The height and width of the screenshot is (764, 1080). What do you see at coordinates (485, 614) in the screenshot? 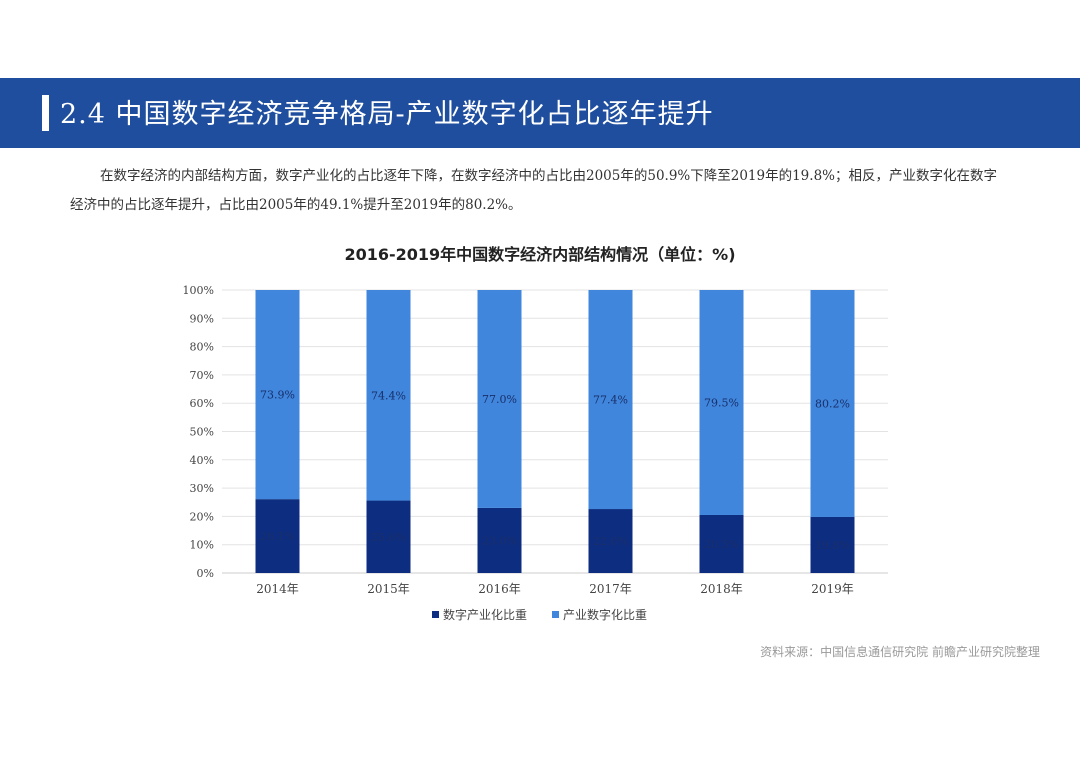
I see `legend-label: 数字产业化比重` at bounding box center [485, 614].